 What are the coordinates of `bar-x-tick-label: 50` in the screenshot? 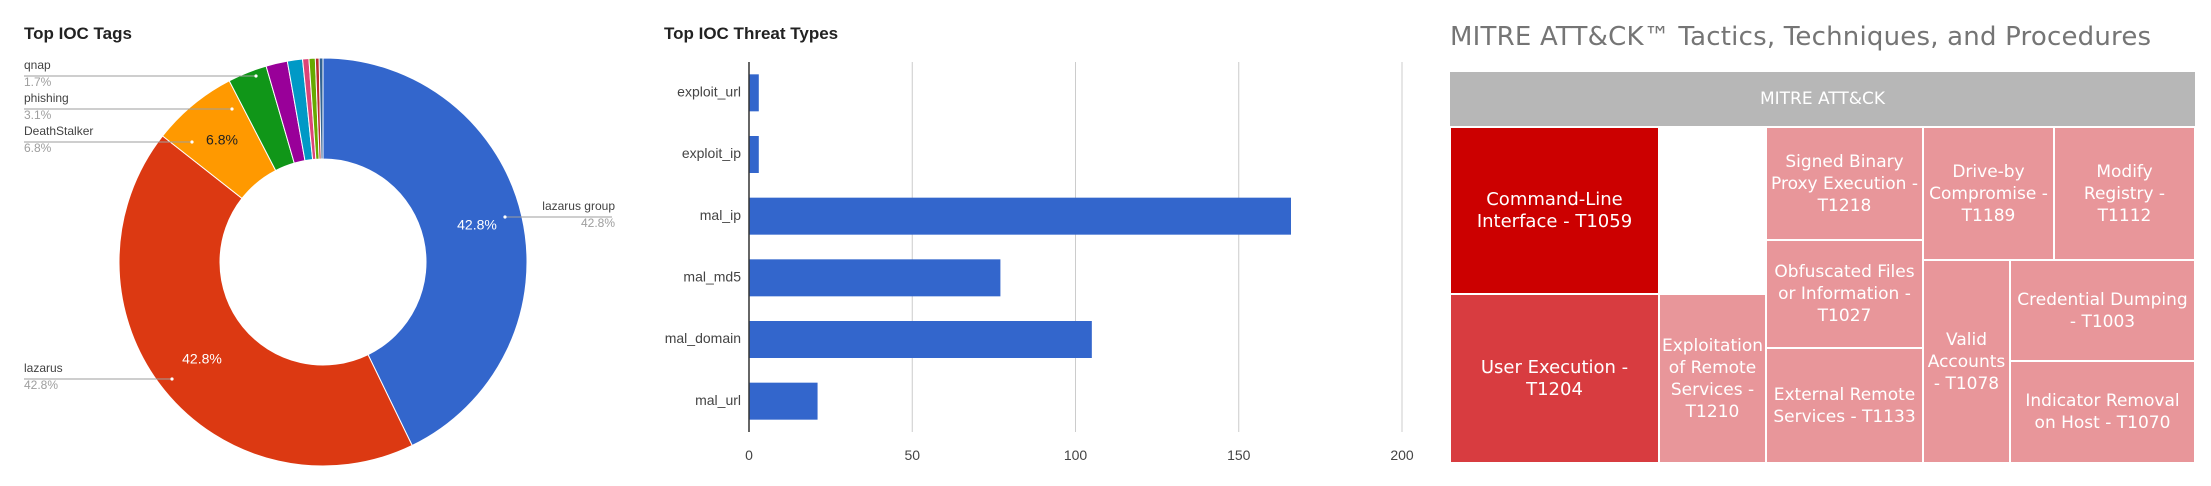 It's located at (912, 455).